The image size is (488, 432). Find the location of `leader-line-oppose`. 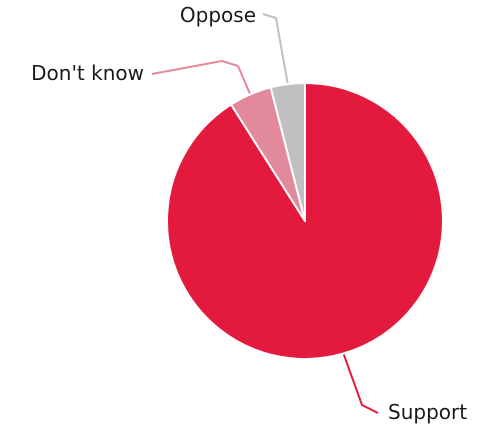

leader-line-oppose is located at coordinates (275, 48).